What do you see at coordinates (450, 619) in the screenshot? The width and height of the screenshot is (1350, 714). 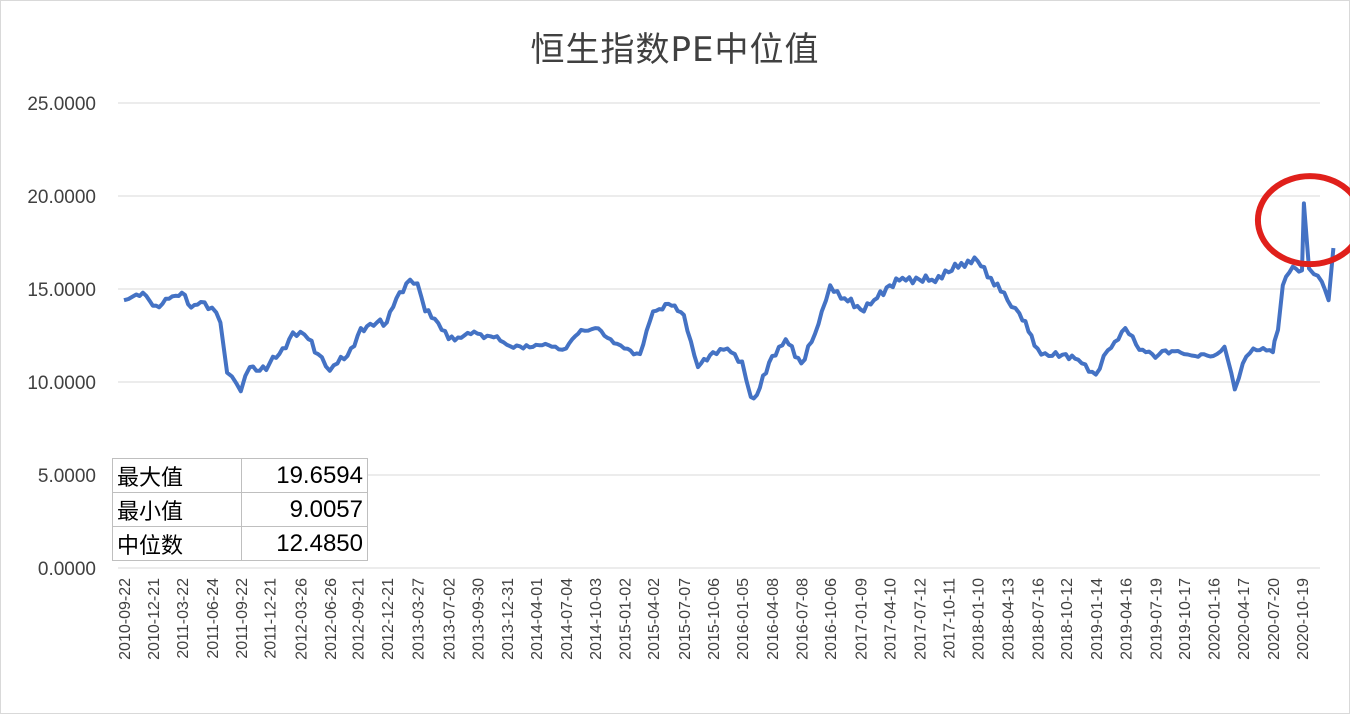 I see `x-tick-label: 2013-07-02` at bounding box center [450, 619].